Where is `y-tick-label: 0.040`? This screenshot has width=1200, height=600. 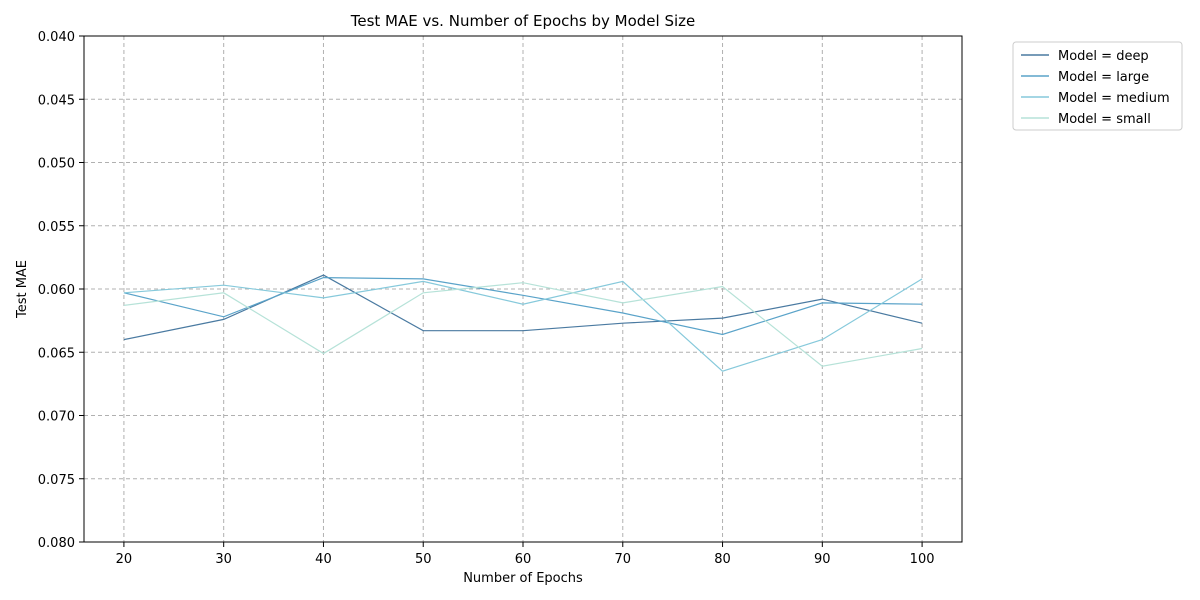 y-tick-label: 0.040 is located at coordinates (56, 37).